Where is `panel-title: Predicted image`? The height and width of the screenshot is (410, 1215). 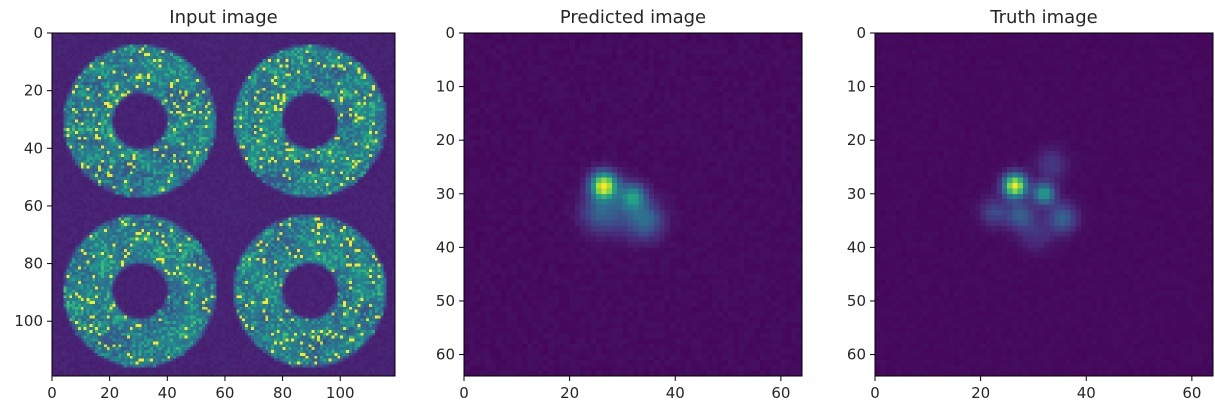
panel-title: Predicted image is located at coordinates (633, 17).